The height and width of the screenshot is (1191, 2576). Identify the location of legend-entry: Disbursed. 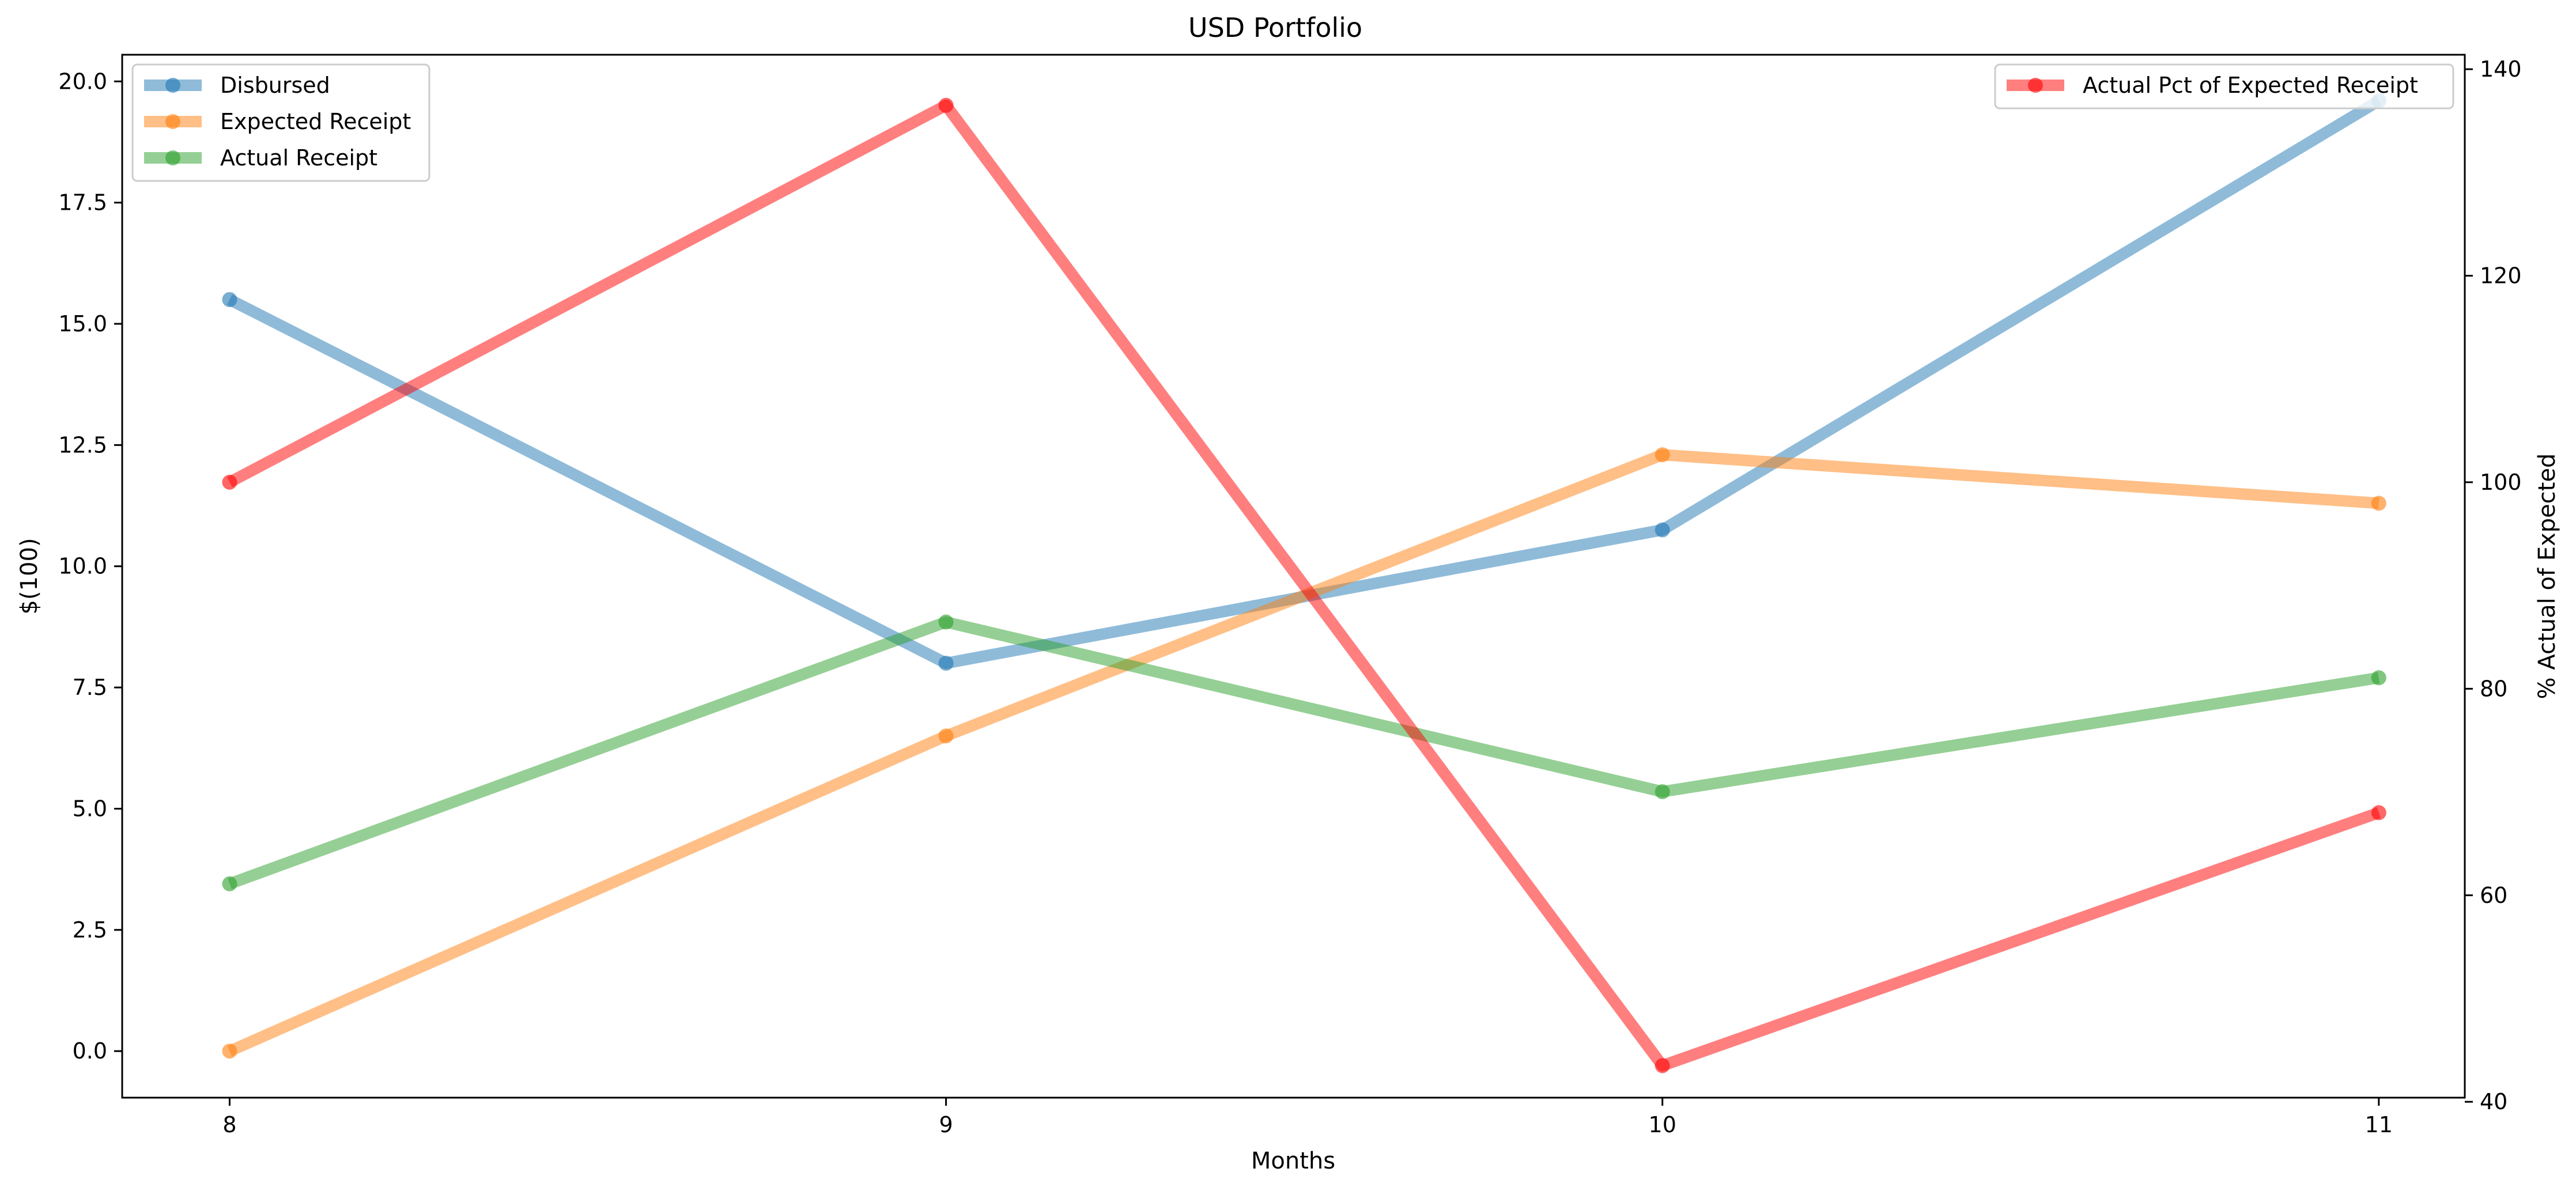
(237, 85).